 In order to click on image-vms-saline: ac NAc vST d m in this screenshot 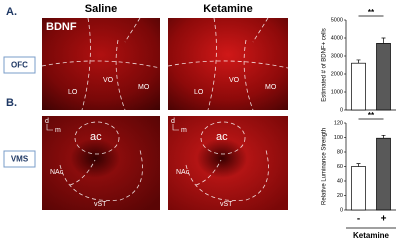, I will do `click(101, 163)`.